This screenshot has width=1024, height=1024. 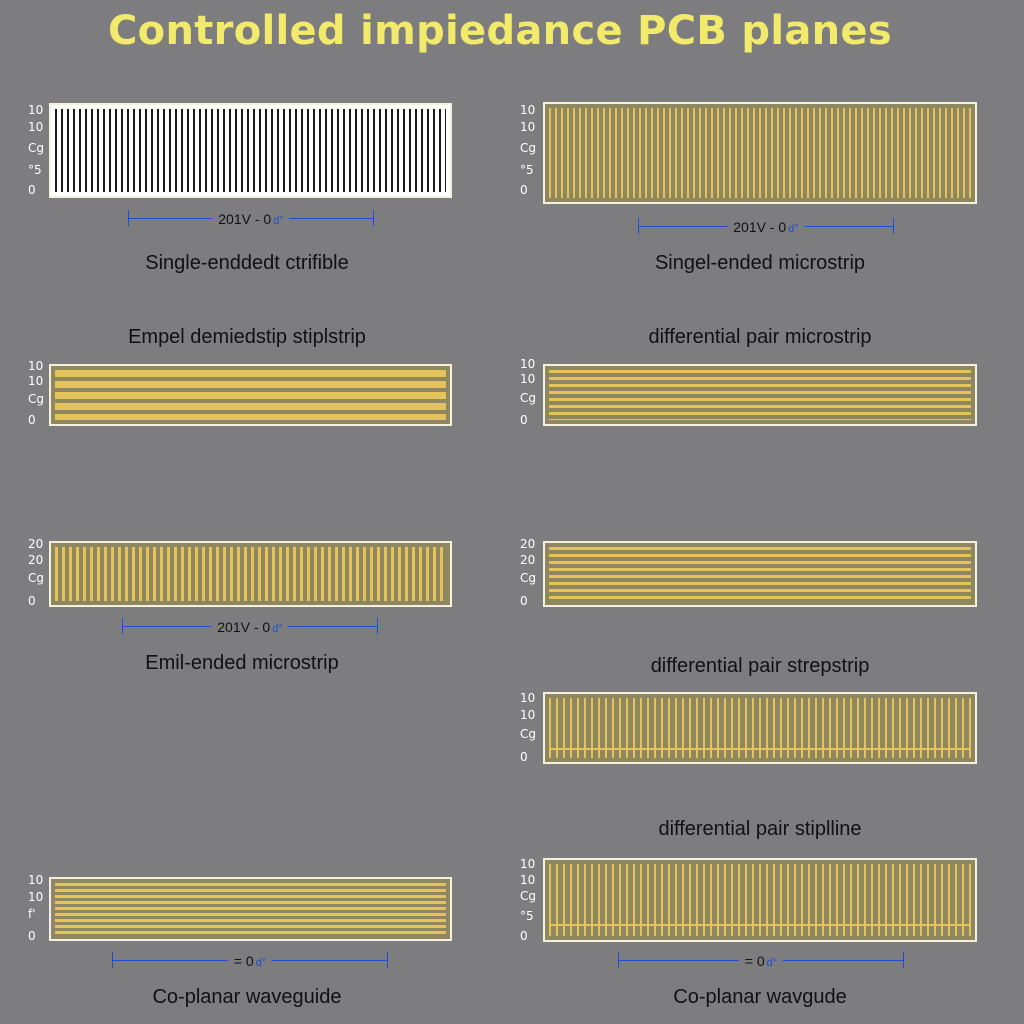 What do you see at coordinates (760, 997) in the screenshot?
I see `panel-caption: Co-planar wavgude` at bounding box center [760, 997].